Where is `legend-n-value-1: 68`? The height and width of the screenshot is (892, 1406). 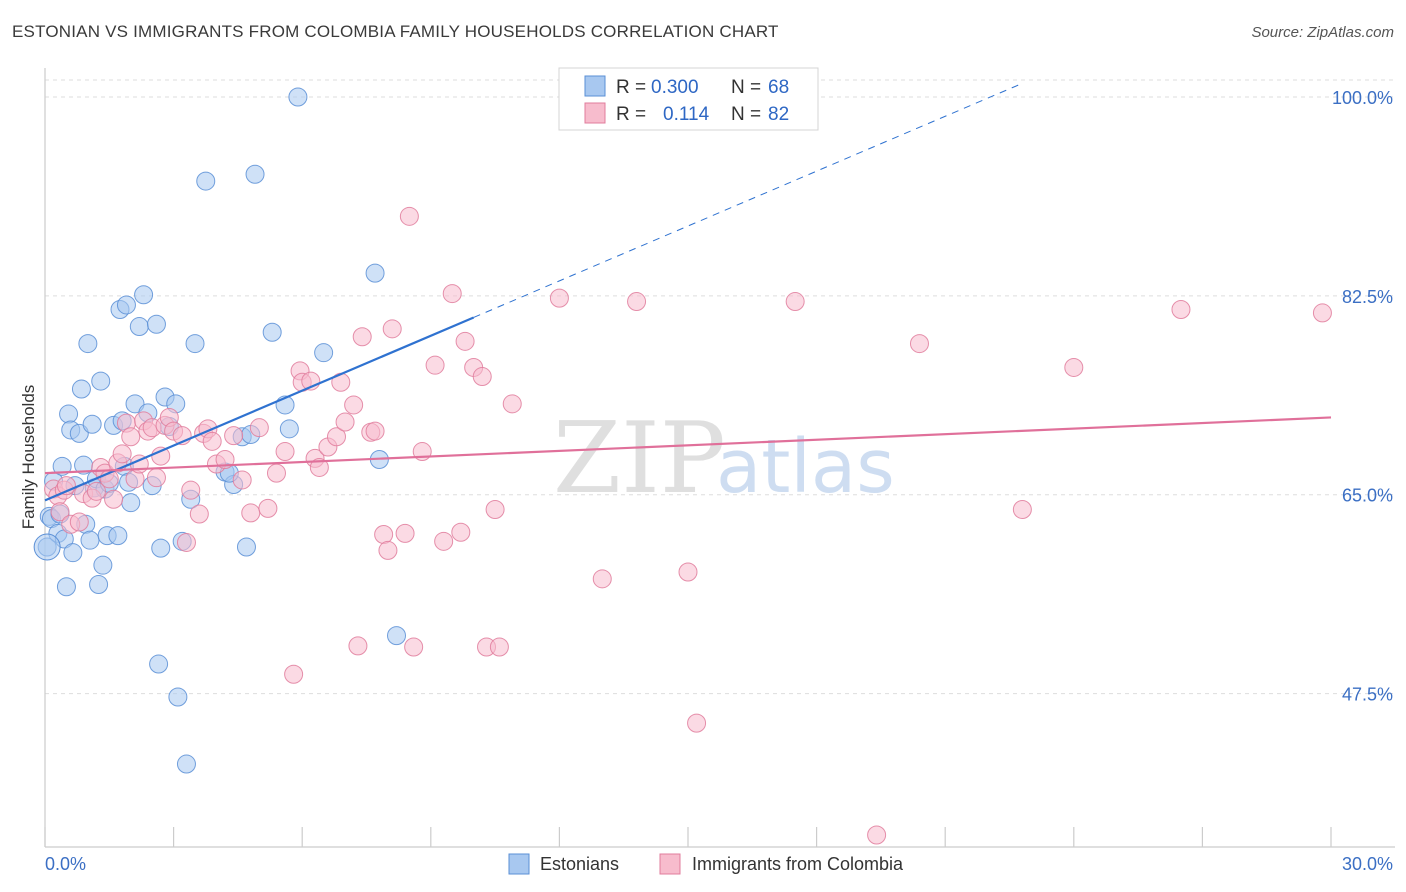
legend-n-value-1: 68 is located at coordinates (778, 87).